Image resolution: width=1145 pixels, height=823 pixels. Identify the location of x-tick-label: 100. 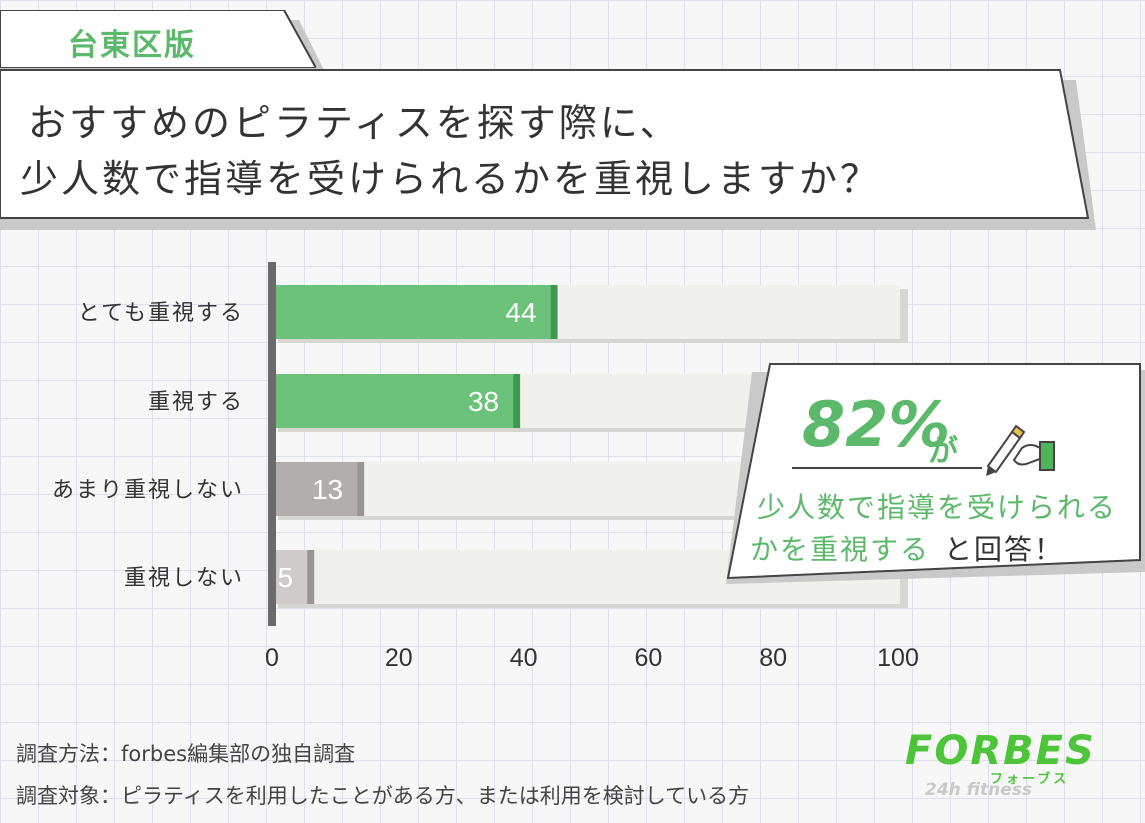
(898, 658).